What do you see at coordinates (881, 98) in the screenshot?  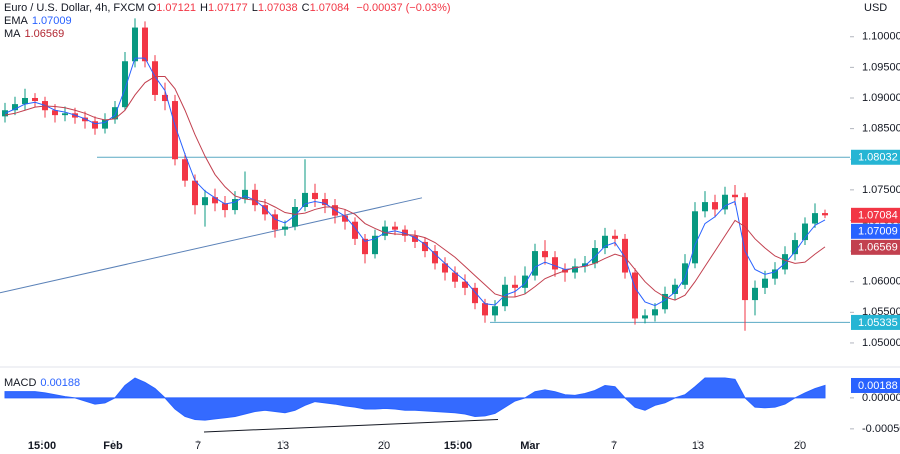 I see `y-tick-label: 1.09000` at bounding box center [881, 98].